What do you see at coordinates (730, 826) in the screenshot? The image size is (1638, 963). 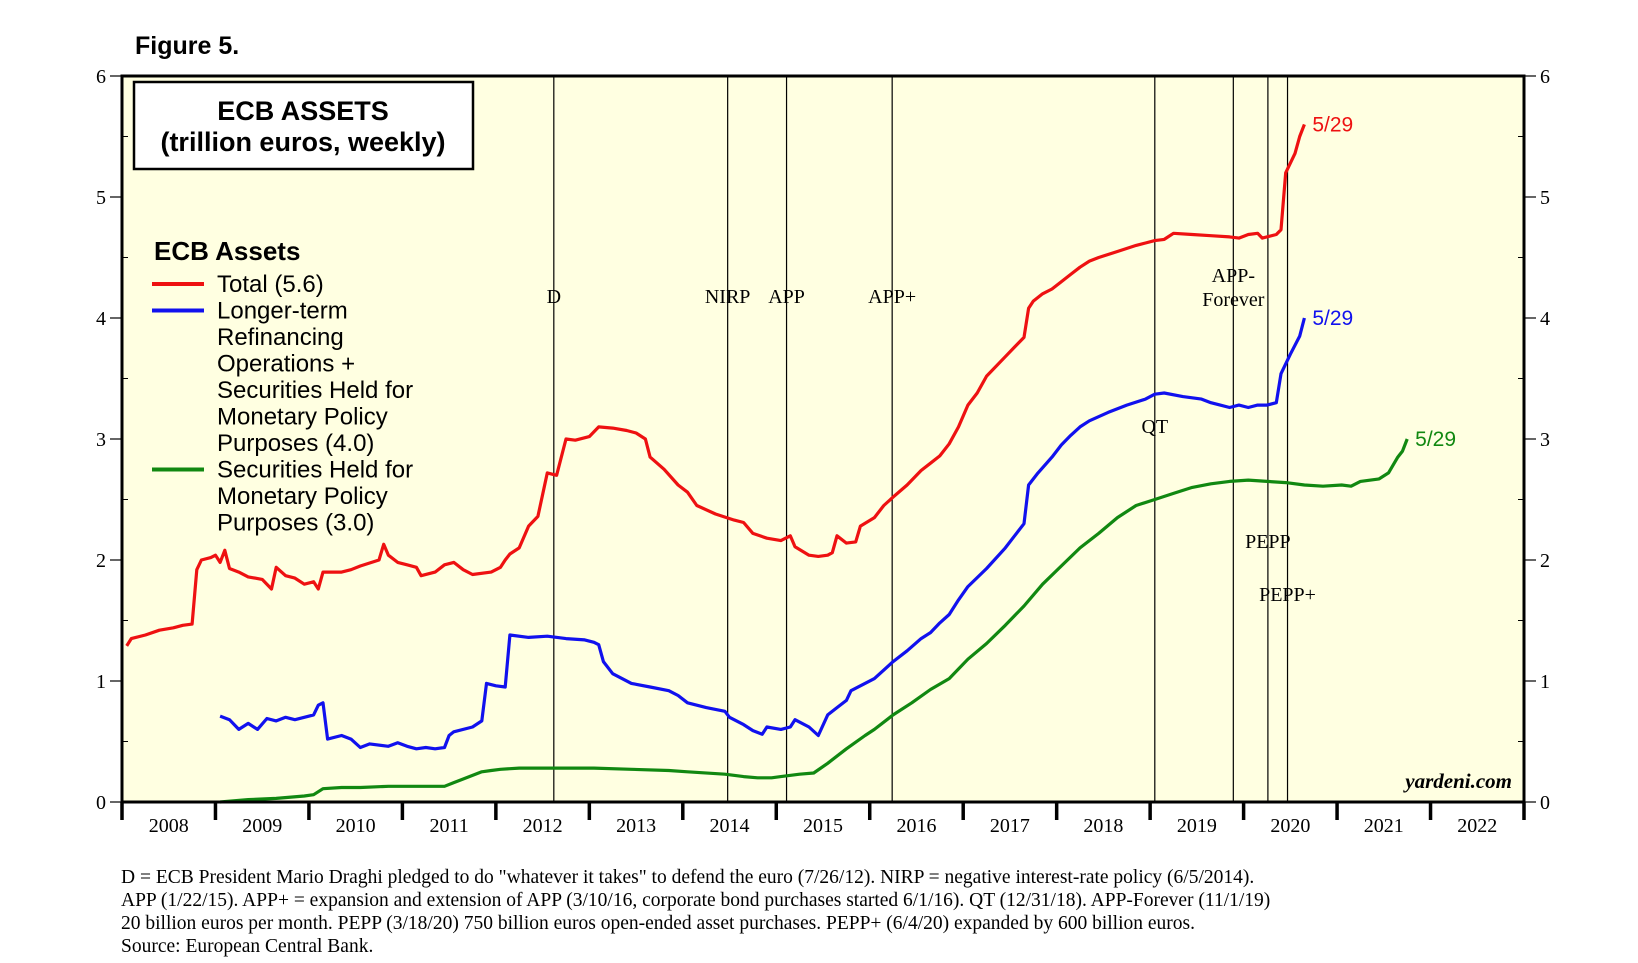 I see `x-tick-label: 2014` at bounding box center [730, 826].